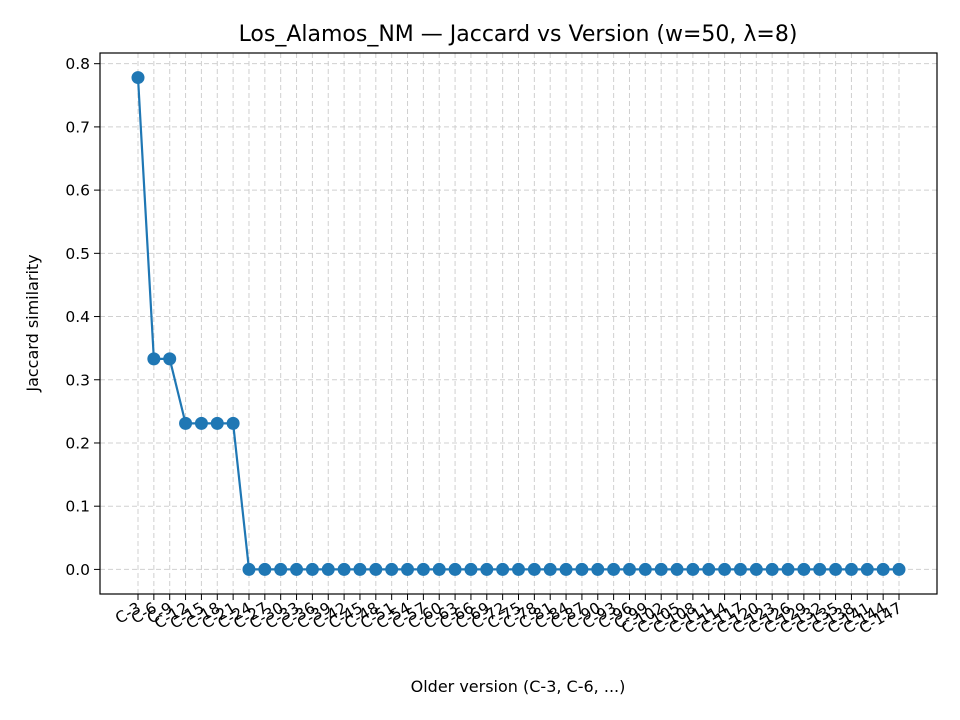 This screenshot has height=720, width=960. Describe the element at coordinates (518, 686) in the screenshot. I see `x-axis-label: Older version (C-3, C-6, ...)` at that location.